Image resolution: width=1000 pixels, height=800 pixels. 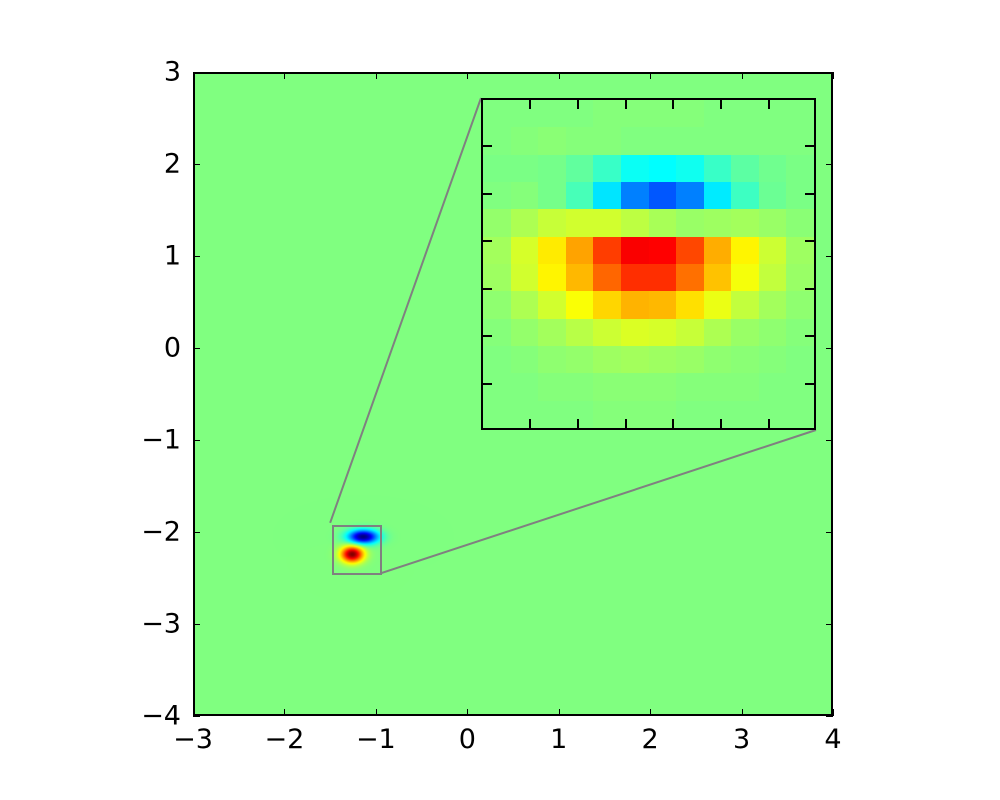 What do you see at coordinates (161, 716) in the screenshot?
I see `y-tick-label: −4` at bounding box center [161, 716].